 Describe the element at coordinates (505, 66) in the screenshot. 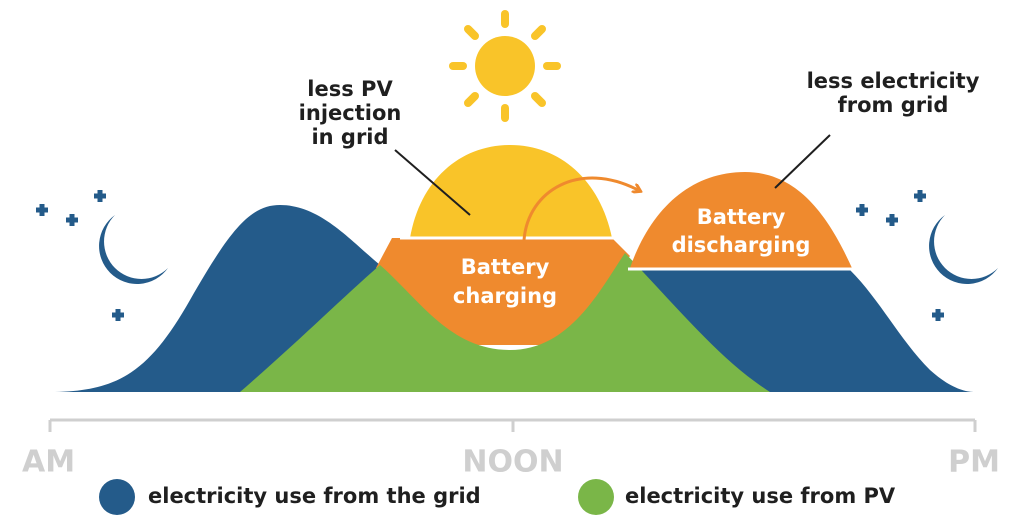

I see `sun` at that location.